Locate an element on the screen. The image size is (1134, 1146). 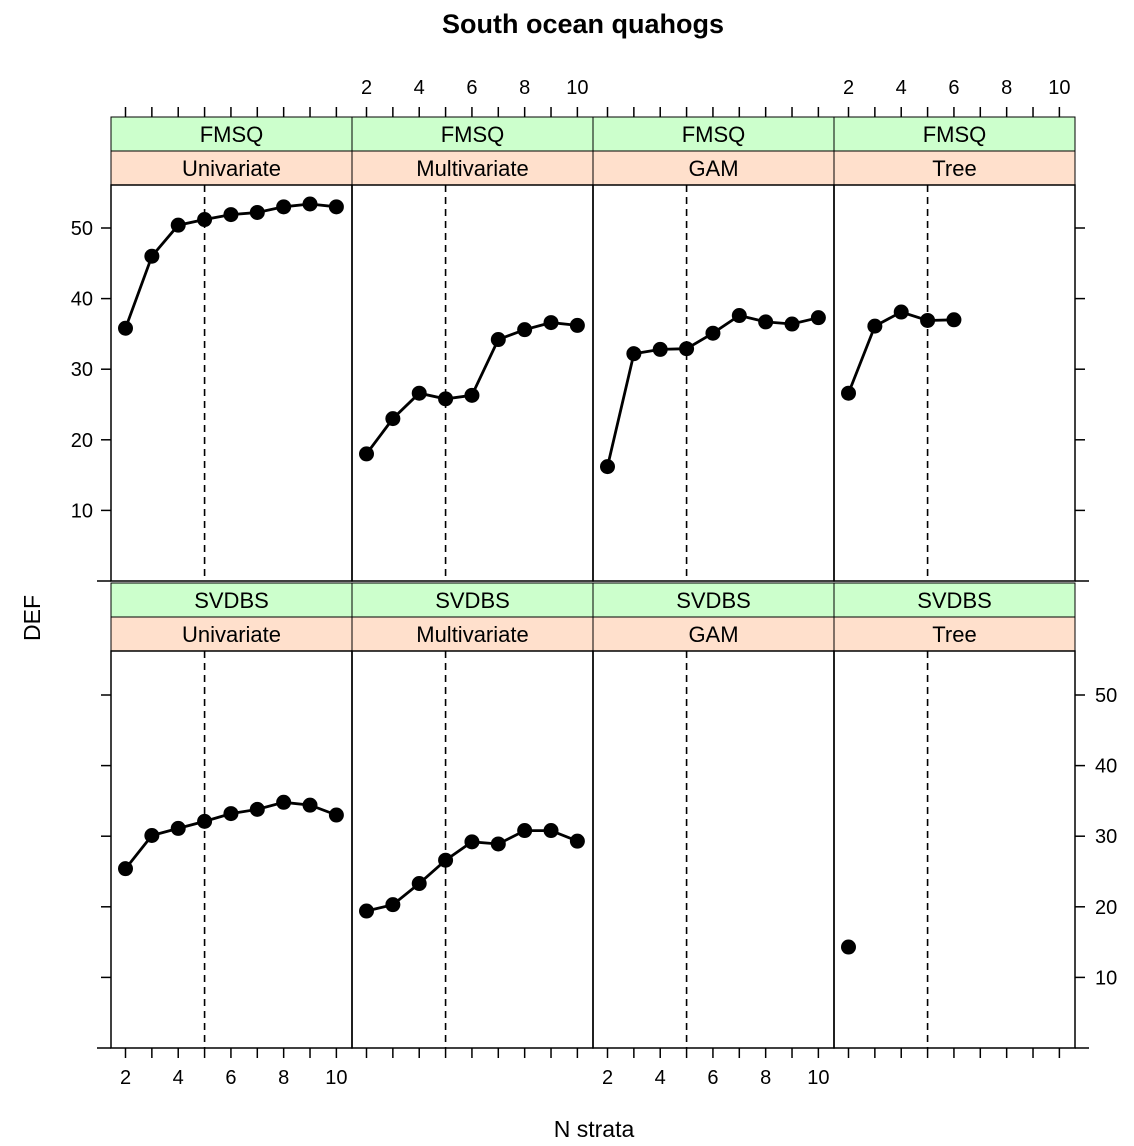
panel-svdbs-multivariate: SVDBS Multivariate is located at coordinates (472, 815).